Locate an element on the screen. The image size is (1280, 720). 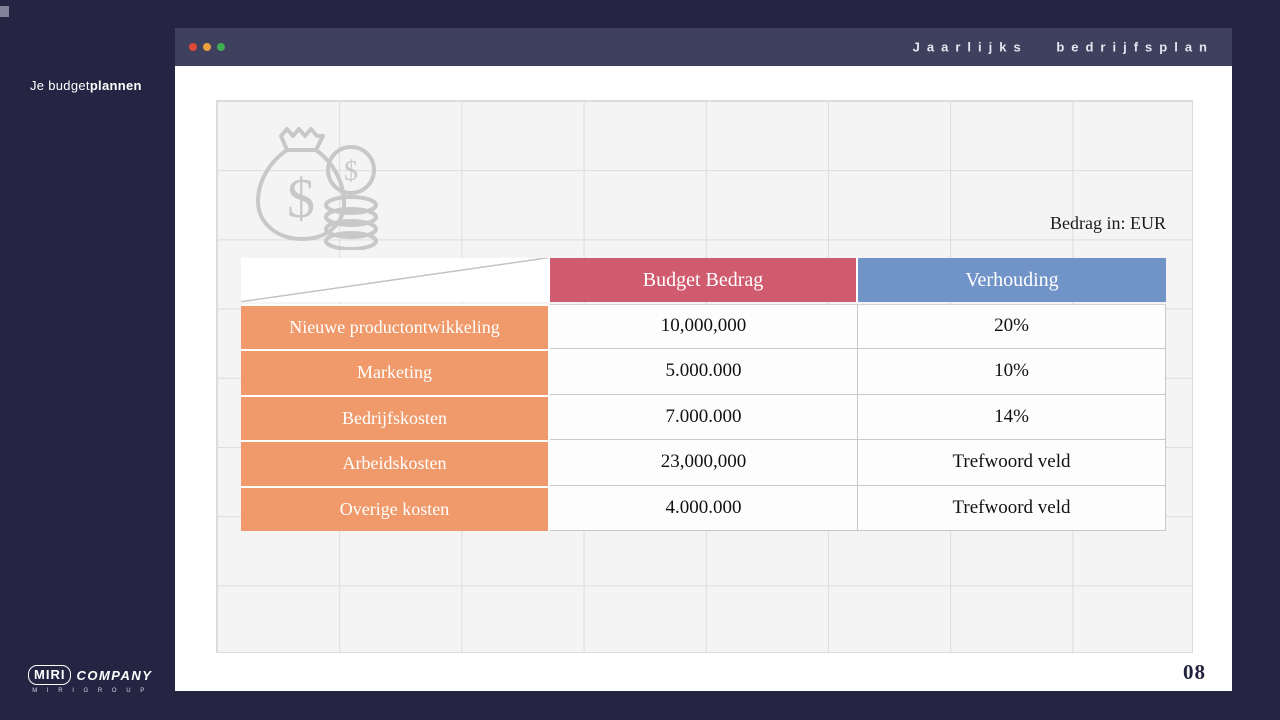
row-label: Arbeidskosten is located at coordinates (395, 463).